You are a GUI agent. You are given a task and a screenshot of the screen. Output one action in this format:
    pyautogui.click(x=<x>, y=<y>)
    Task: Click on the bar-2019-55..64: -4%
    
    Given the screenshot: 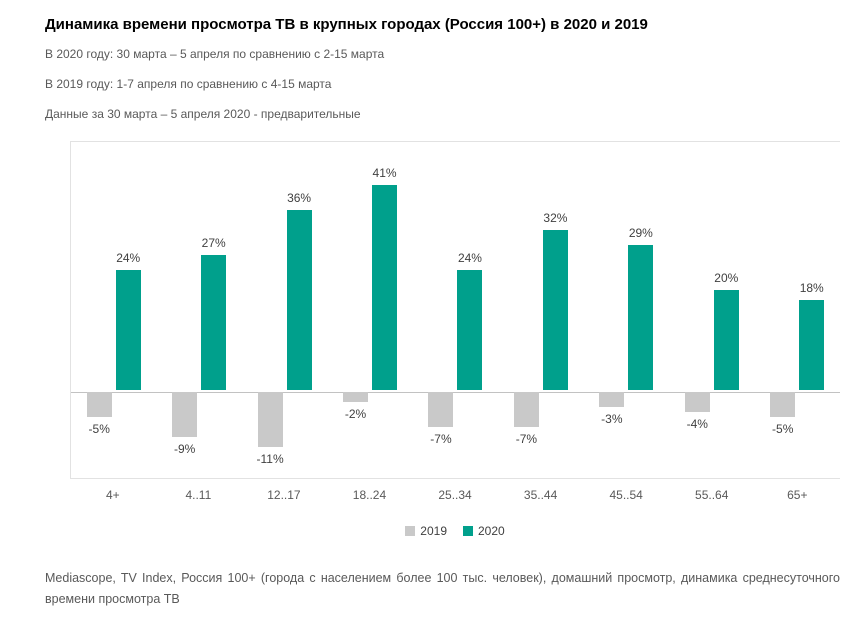 What is the action you would take?
    pyautogui.click(x=697, y=310)
    